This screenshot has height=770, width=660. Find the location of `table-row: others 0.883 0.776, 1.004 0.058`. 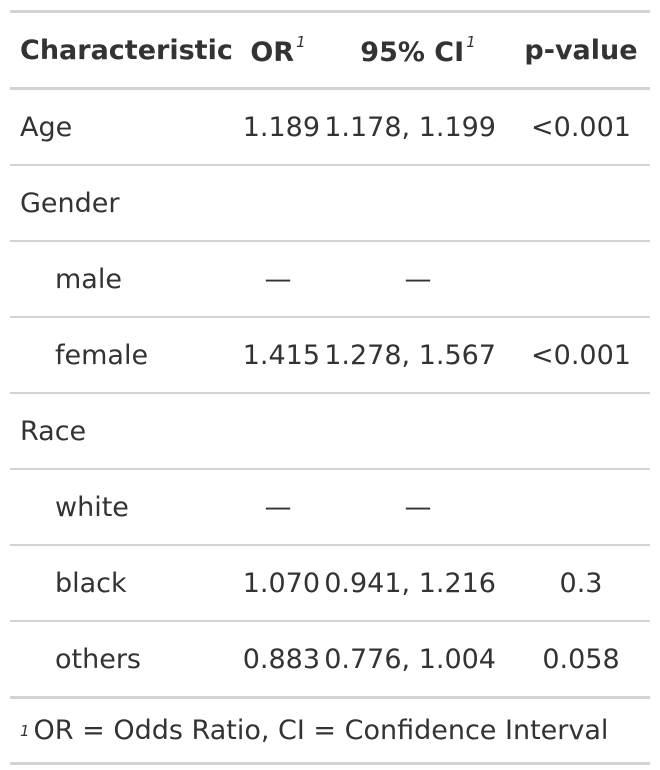

table-row: others 0.883 0.776, 1.004 0.058 is located at coordinates (330, 660).